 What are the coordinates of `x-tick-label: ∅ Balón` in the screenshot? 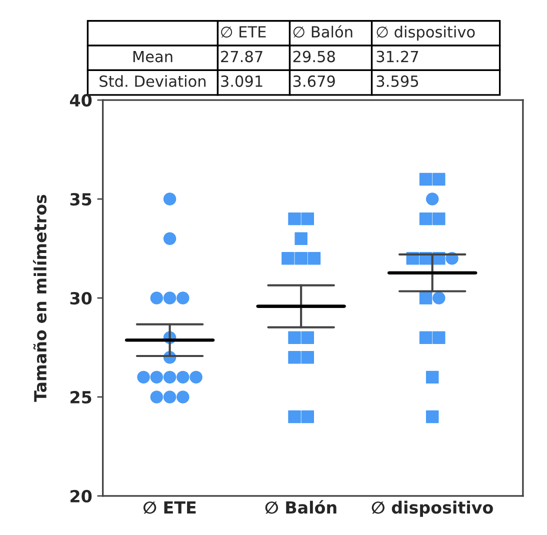 It's located at (300, 507).